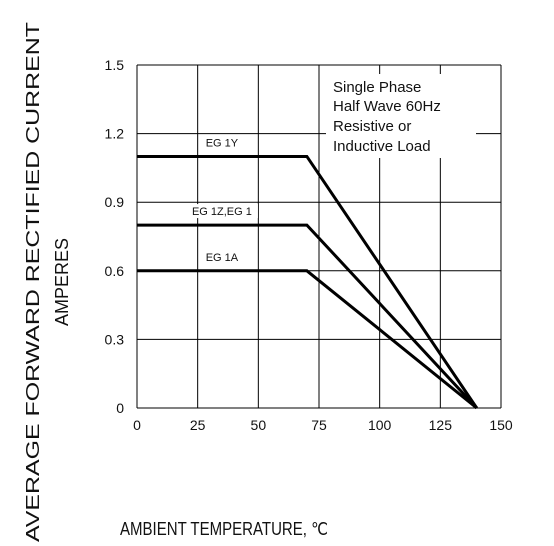 The width and height of the screenshot is (554, 546). What do you see at coordinates (115, 134) in the screenshot?
I see `y-tick-label: 1.2` at bounding box center [115, 134].